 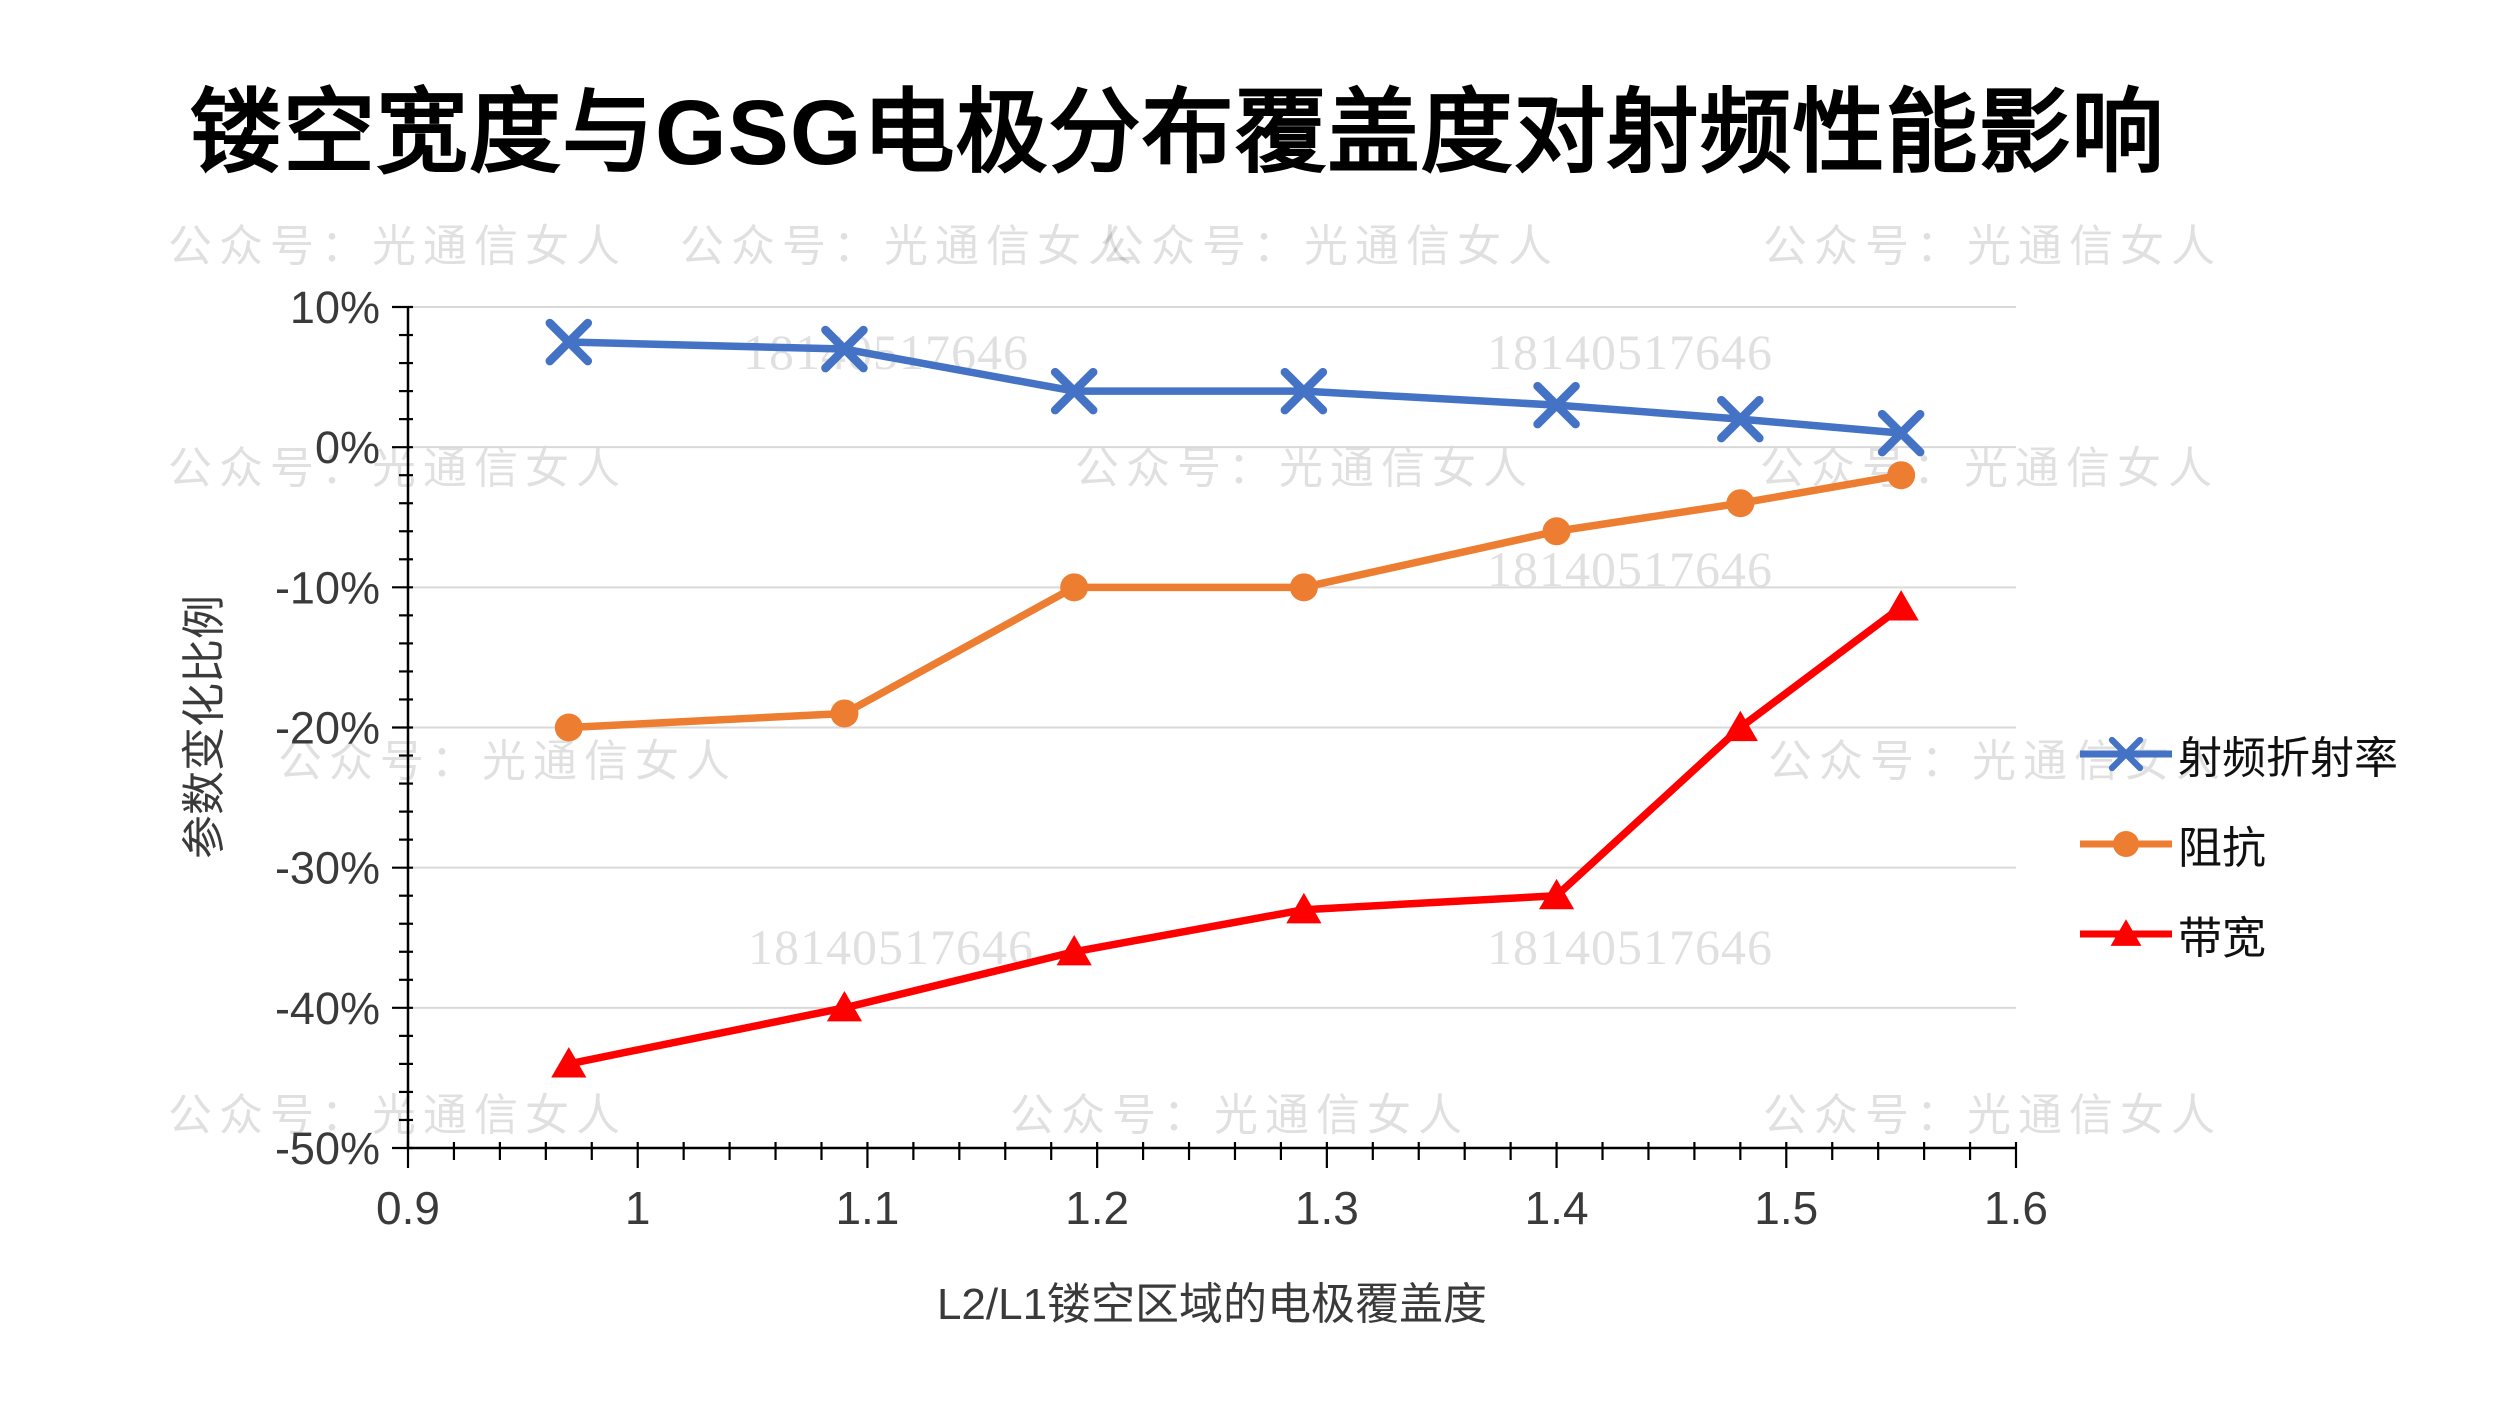 I want to click on svg-text: 10%, so click(x=335, y=307).